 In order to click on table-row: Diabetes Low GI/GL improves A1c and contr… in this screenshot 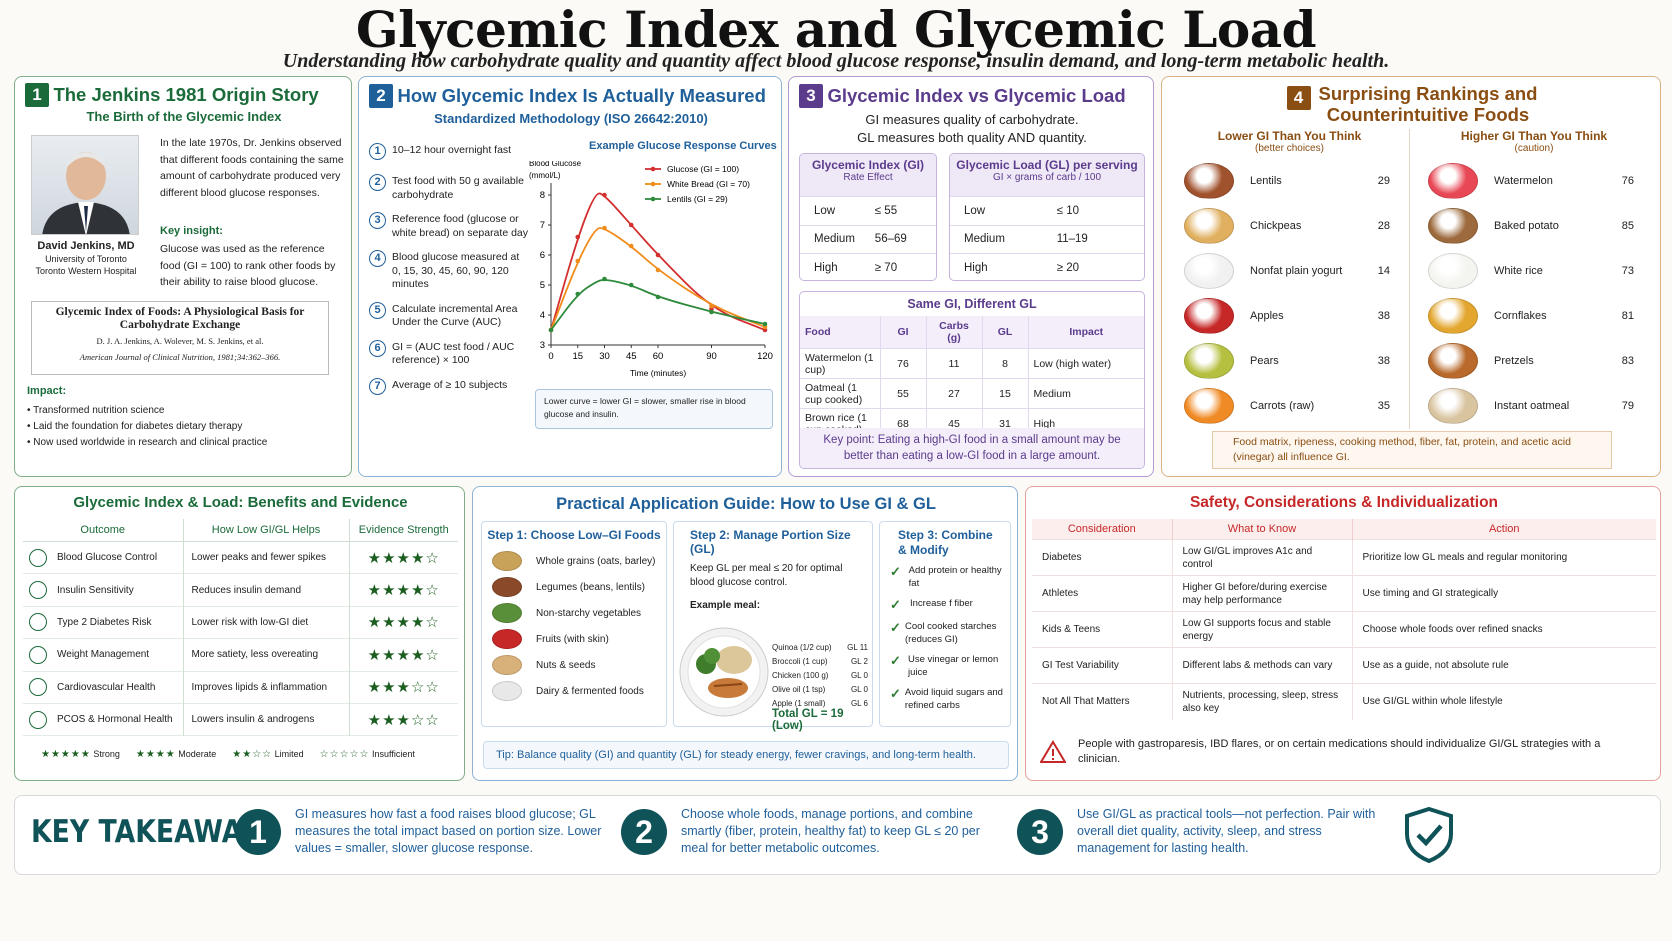, I will do `click(1344, 557)`.